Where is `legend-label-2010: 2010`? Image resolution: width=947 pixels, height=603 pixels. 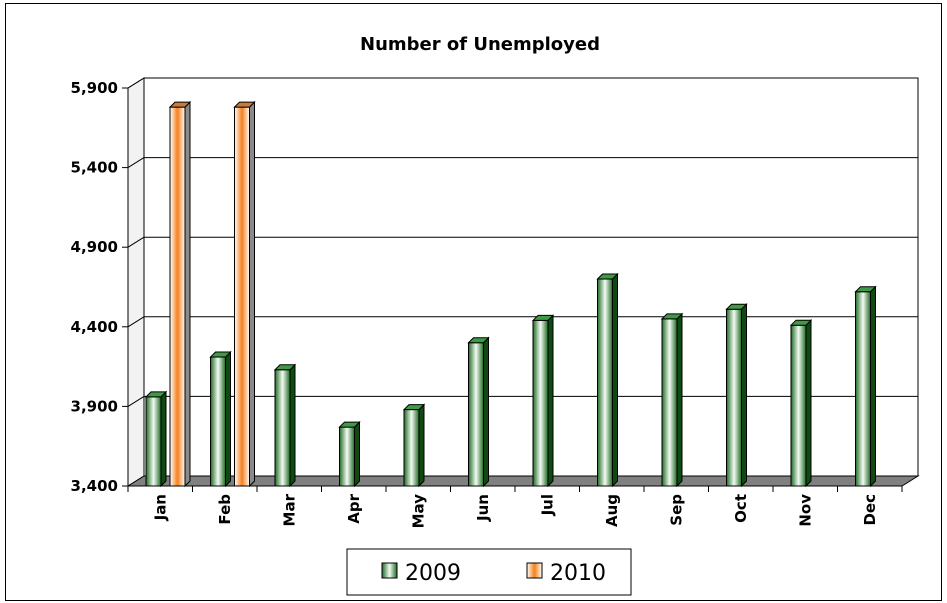 legend-label-2010: 2010 is located at coordinates (578, 573).